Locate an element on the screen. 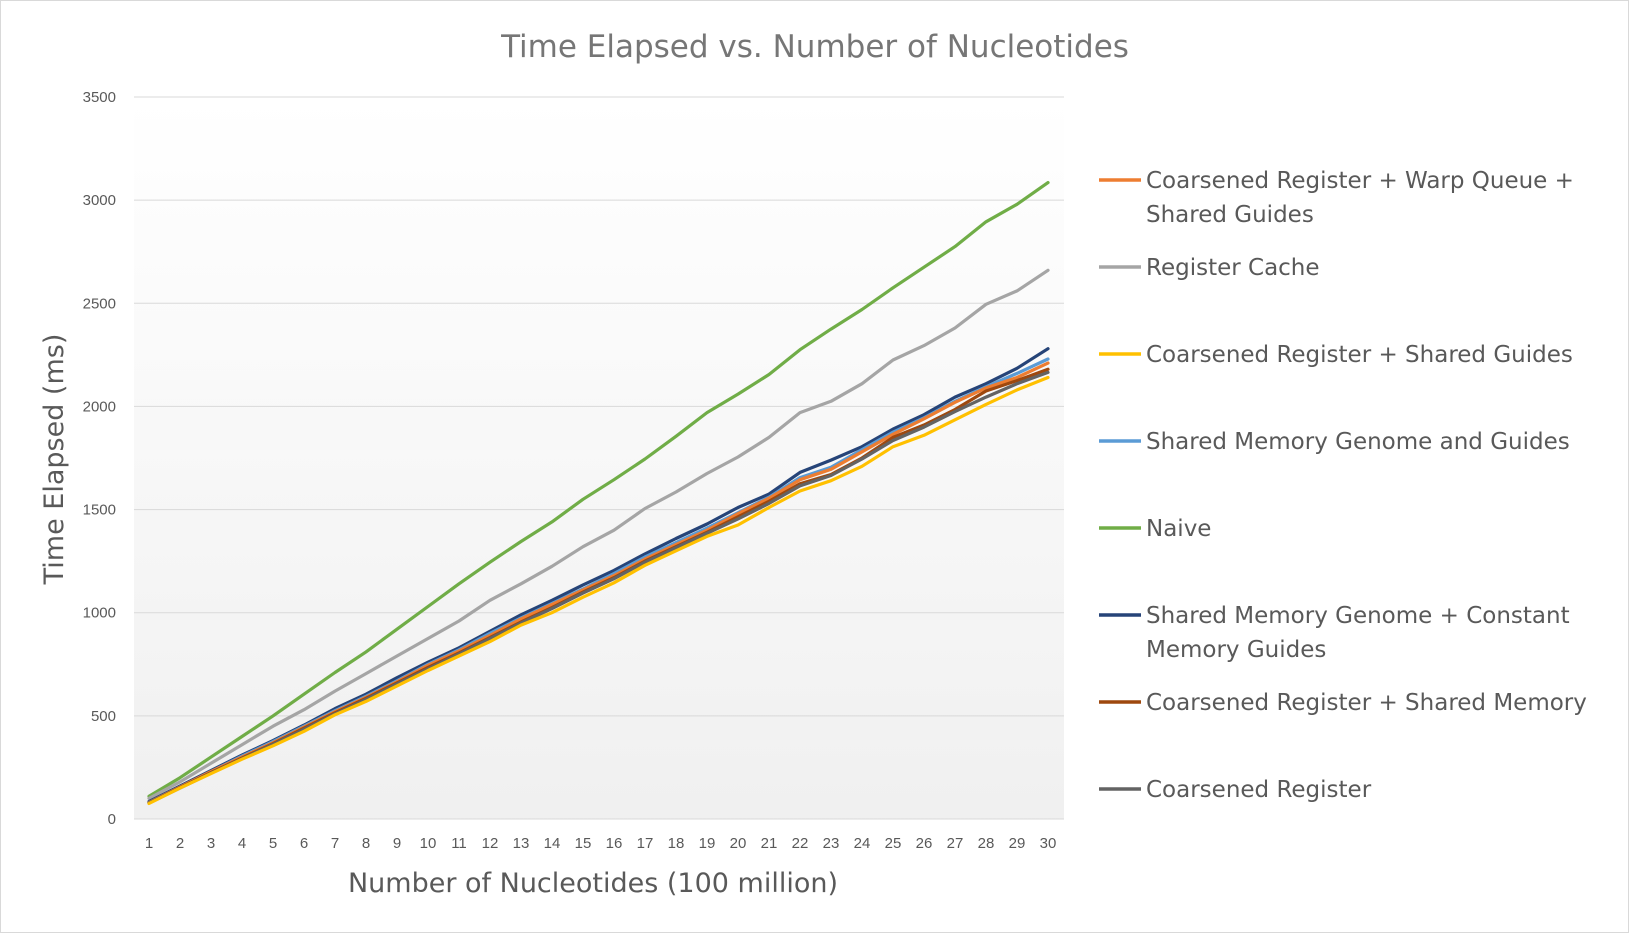 The height and width of the screenshot is (933, 1629). legend-label: Register Cache is located at coordinates (1233, 268).